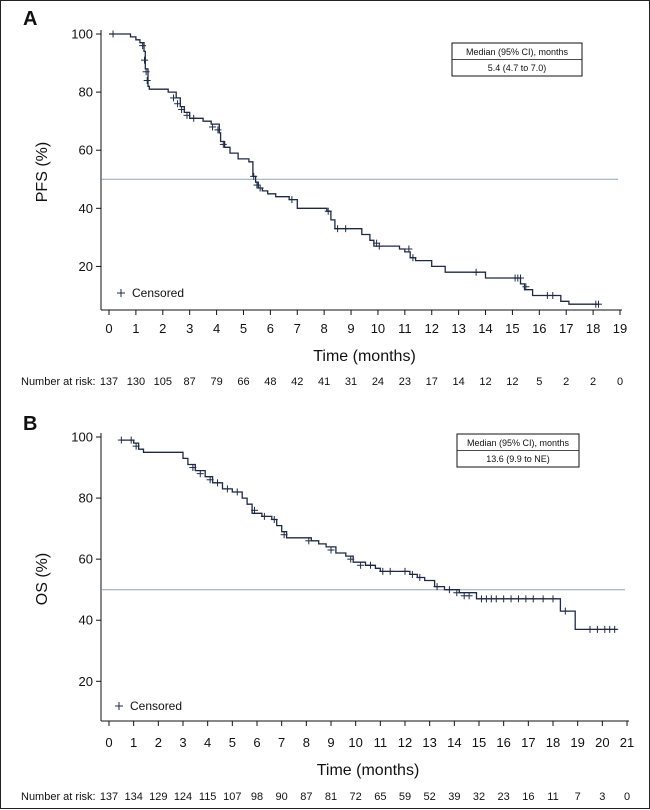 The width and height of the screenshot is (650, 810). Describe the element at coordinates (627, 742) in the screenshot. I see `x-tick-label: 21` at that location.